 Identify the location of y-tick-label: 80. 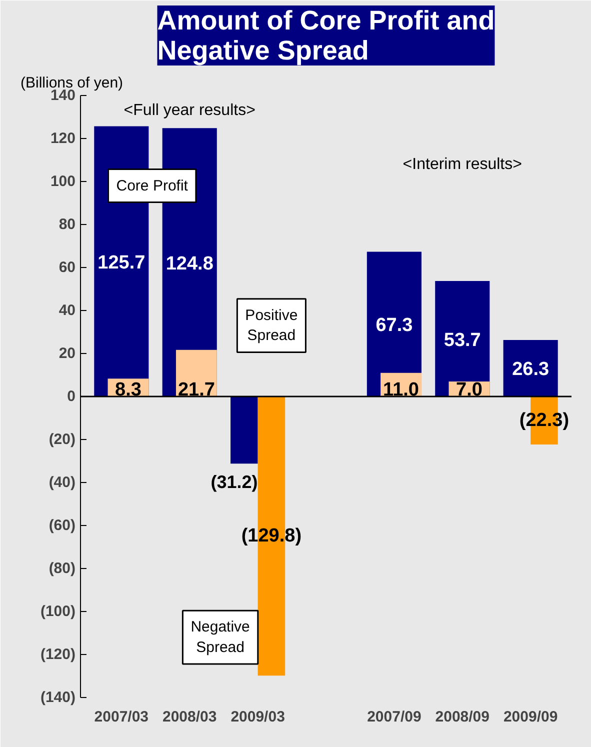
(67, 224).